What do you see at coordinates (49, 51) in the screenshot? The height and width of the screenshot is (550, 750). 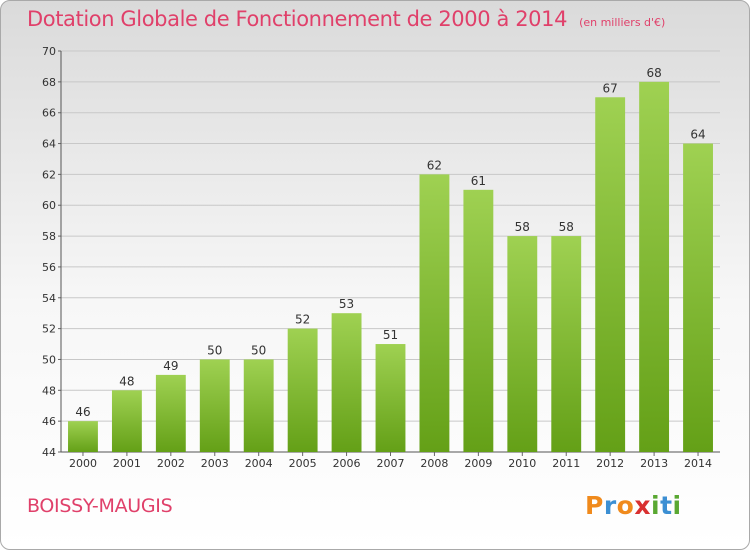 I see `y-tick-label: 70` at bounding box center [49, 51].